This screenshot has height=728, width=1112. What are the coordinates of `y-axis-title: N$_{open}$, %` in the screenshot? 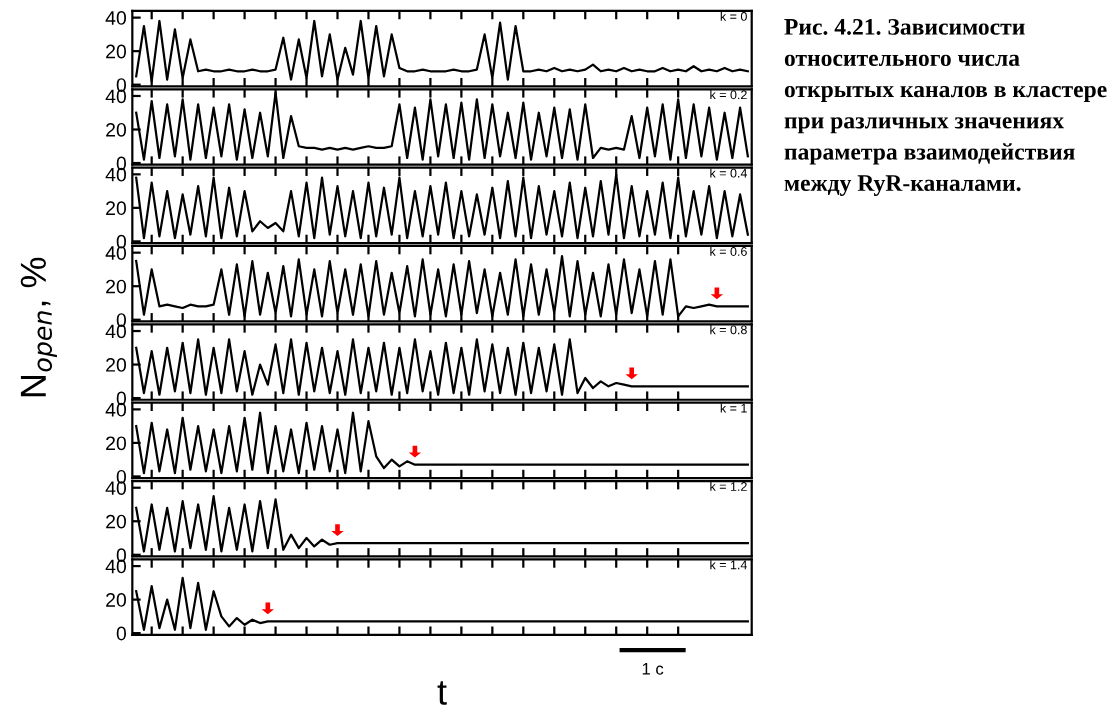 It's located at (38, 327).